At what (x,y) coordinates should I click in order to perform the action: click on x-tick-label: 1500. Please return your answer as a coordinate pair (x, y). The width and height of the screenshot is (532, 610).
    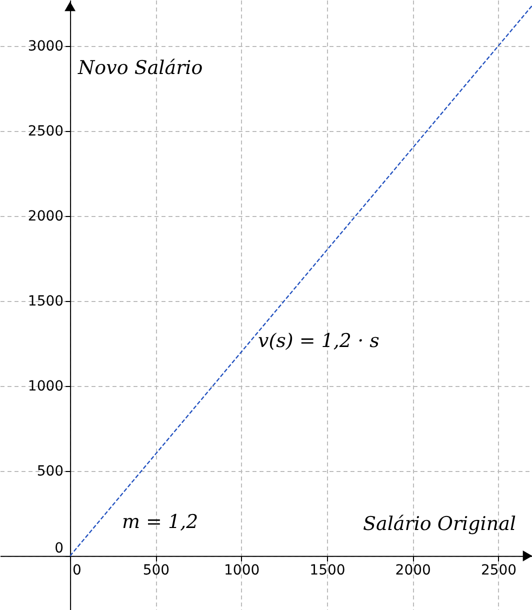
    Looking at the image, I should click on (328, 570).